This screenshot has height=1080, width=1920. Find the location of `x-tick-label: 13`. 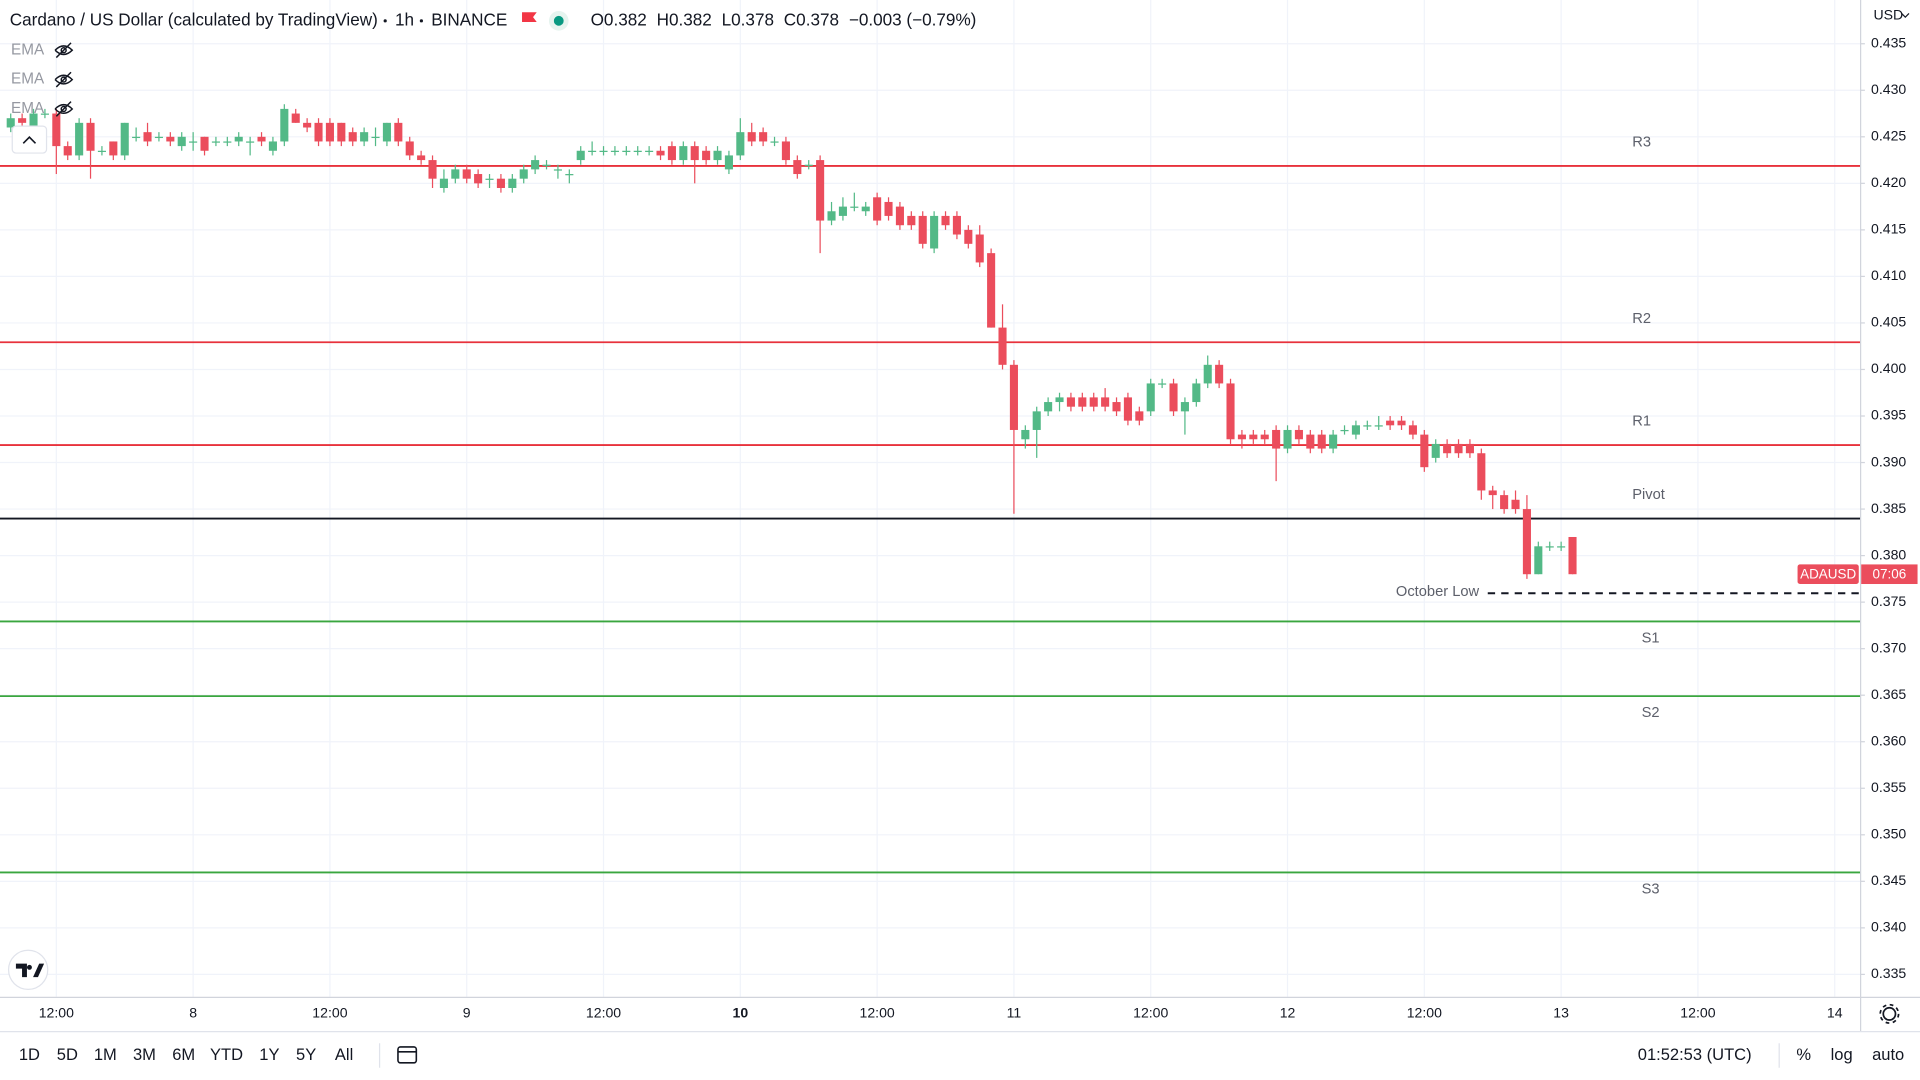

x-tick-label: 13 is located at coordinates (1561, 1013).